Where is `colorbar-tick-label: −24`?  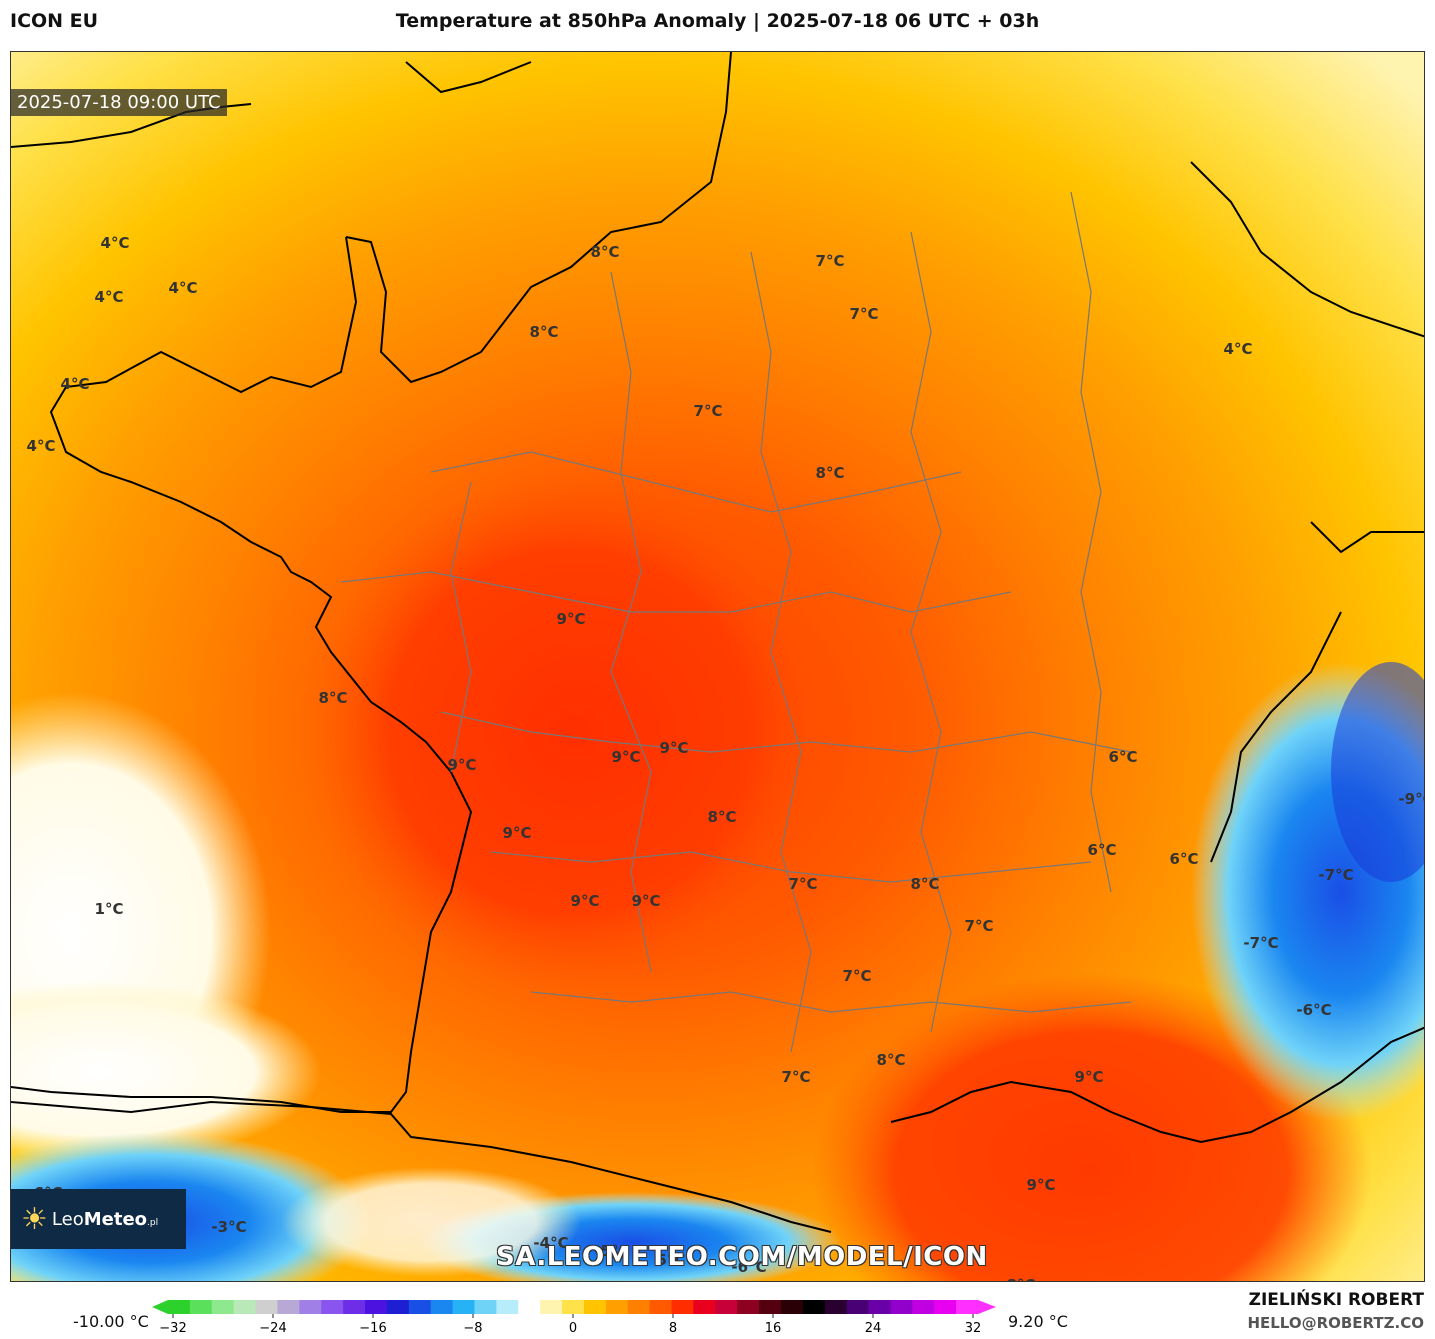
colorbar-tick-label: −24 is located at coordinates (272, 1328).